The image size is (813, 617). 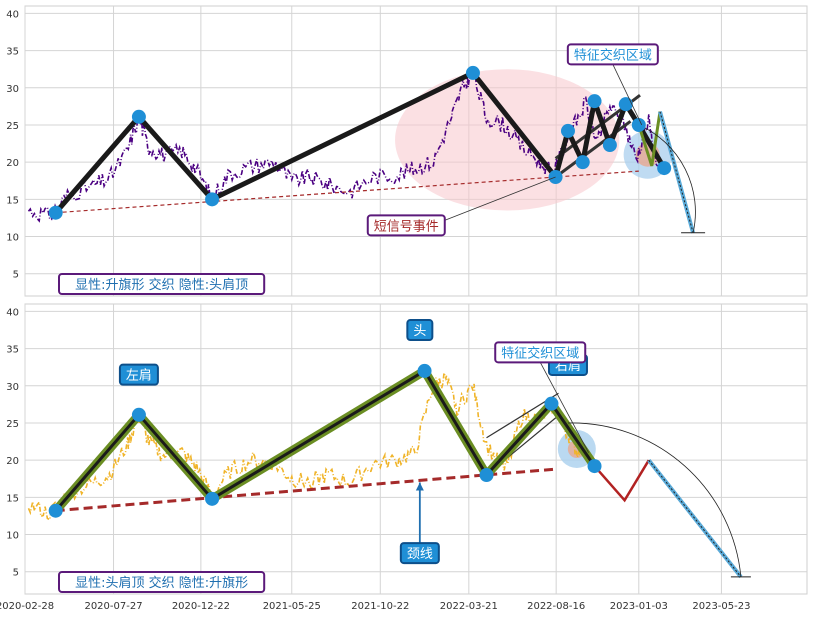 What do you see at coordinates (12, 144) in the screenshot?
I see `top-y-axis: 5 10 15 20 25 30 35 40` at bounding box center [12, 144].